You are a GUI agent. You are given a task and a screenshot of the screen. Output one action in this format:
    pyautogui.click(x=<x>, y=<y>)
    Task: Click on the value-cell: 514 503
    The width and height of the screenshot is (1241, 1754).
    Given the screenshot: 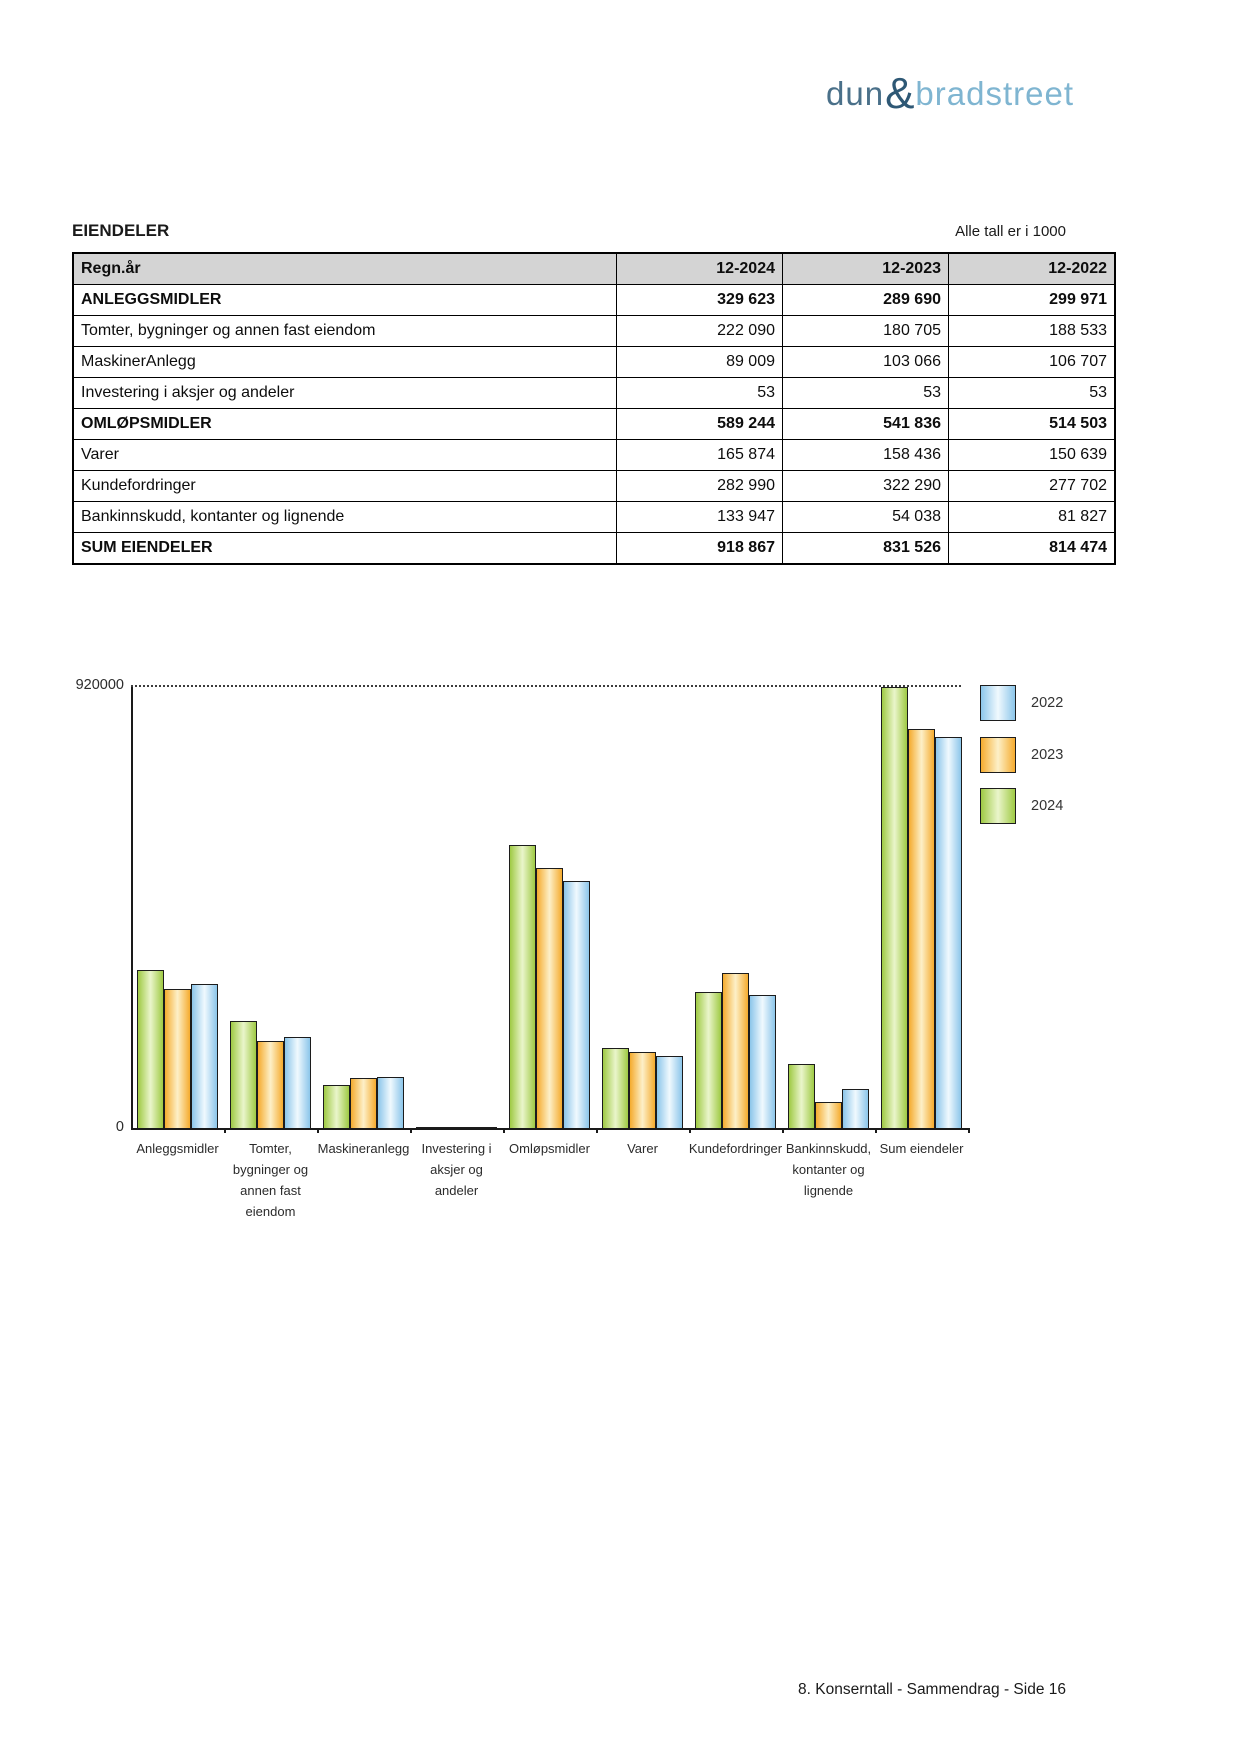 What is the action you would take?
    pyautogui.click(x=1032, y=424)
    